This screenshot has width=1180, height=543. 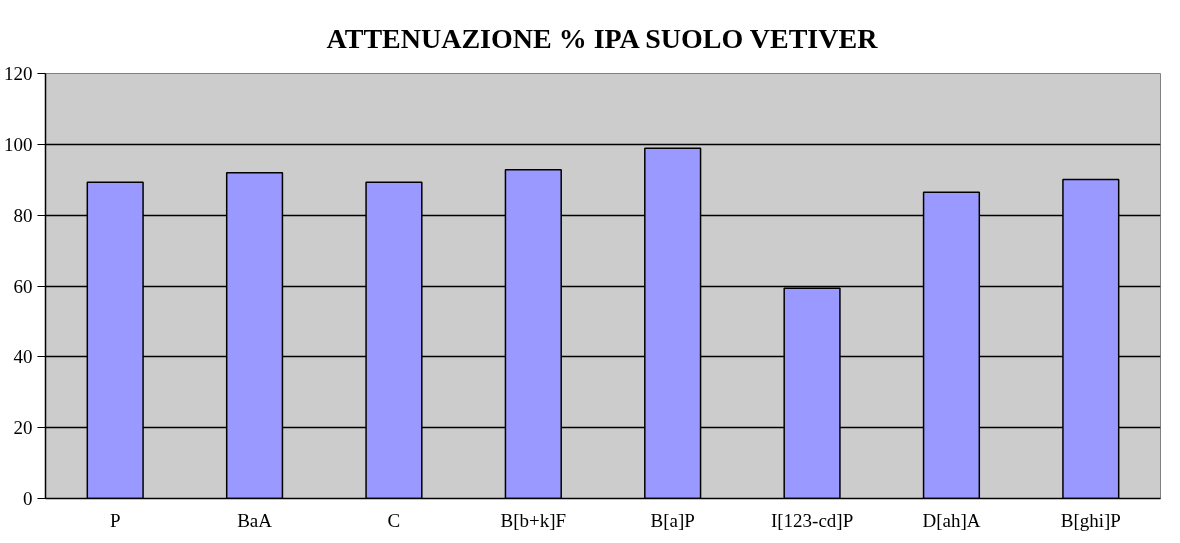 What do you see at coordinates (23, 215) in the screenshot?
I see `y-tick-label: 80` at bounding box center [23, 215].